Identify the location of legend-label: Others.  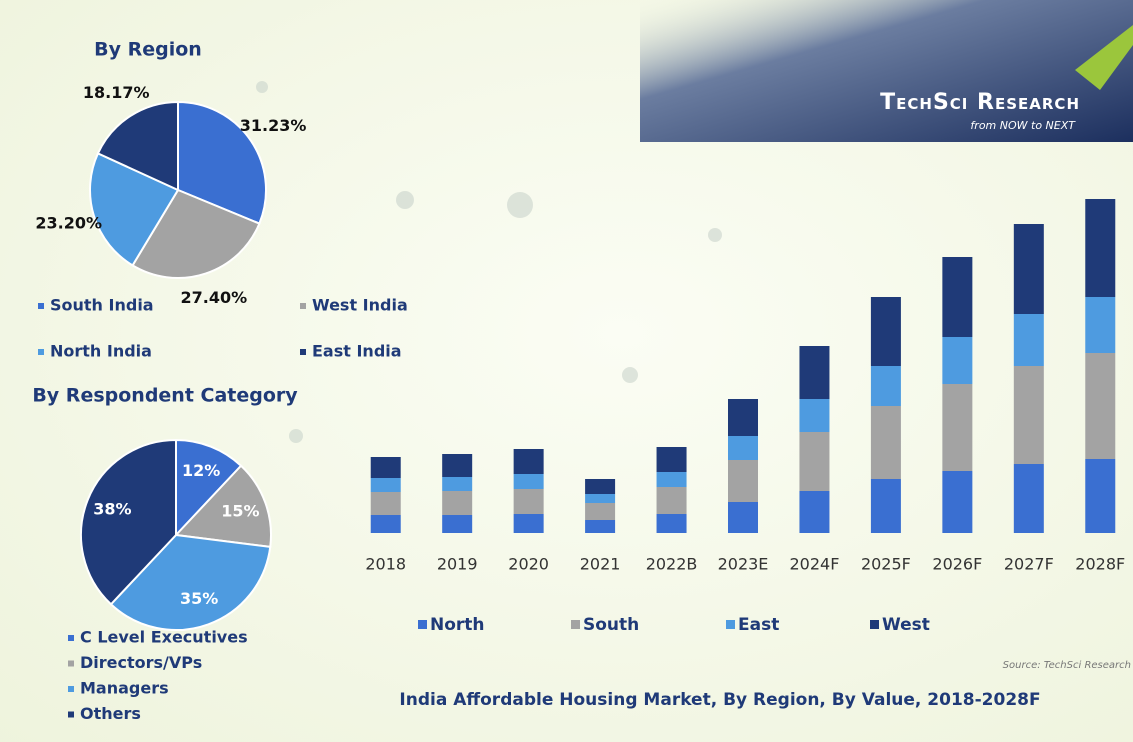
(110, 713).